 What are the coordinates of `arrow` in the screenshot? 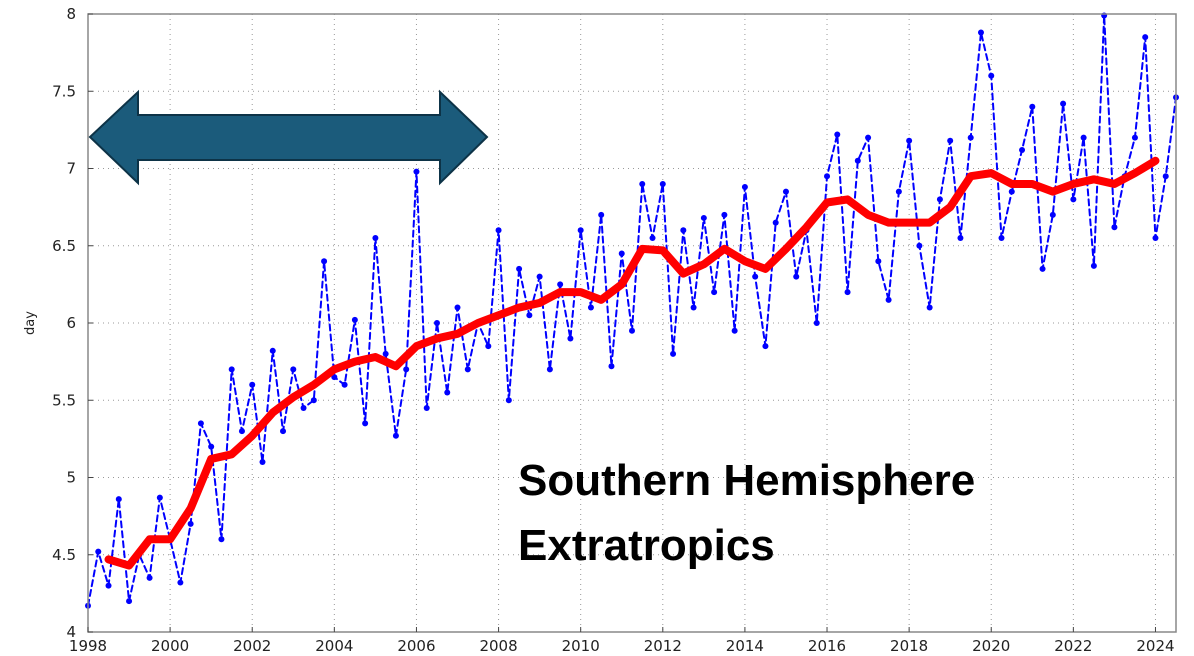 It's located at (288, 137).